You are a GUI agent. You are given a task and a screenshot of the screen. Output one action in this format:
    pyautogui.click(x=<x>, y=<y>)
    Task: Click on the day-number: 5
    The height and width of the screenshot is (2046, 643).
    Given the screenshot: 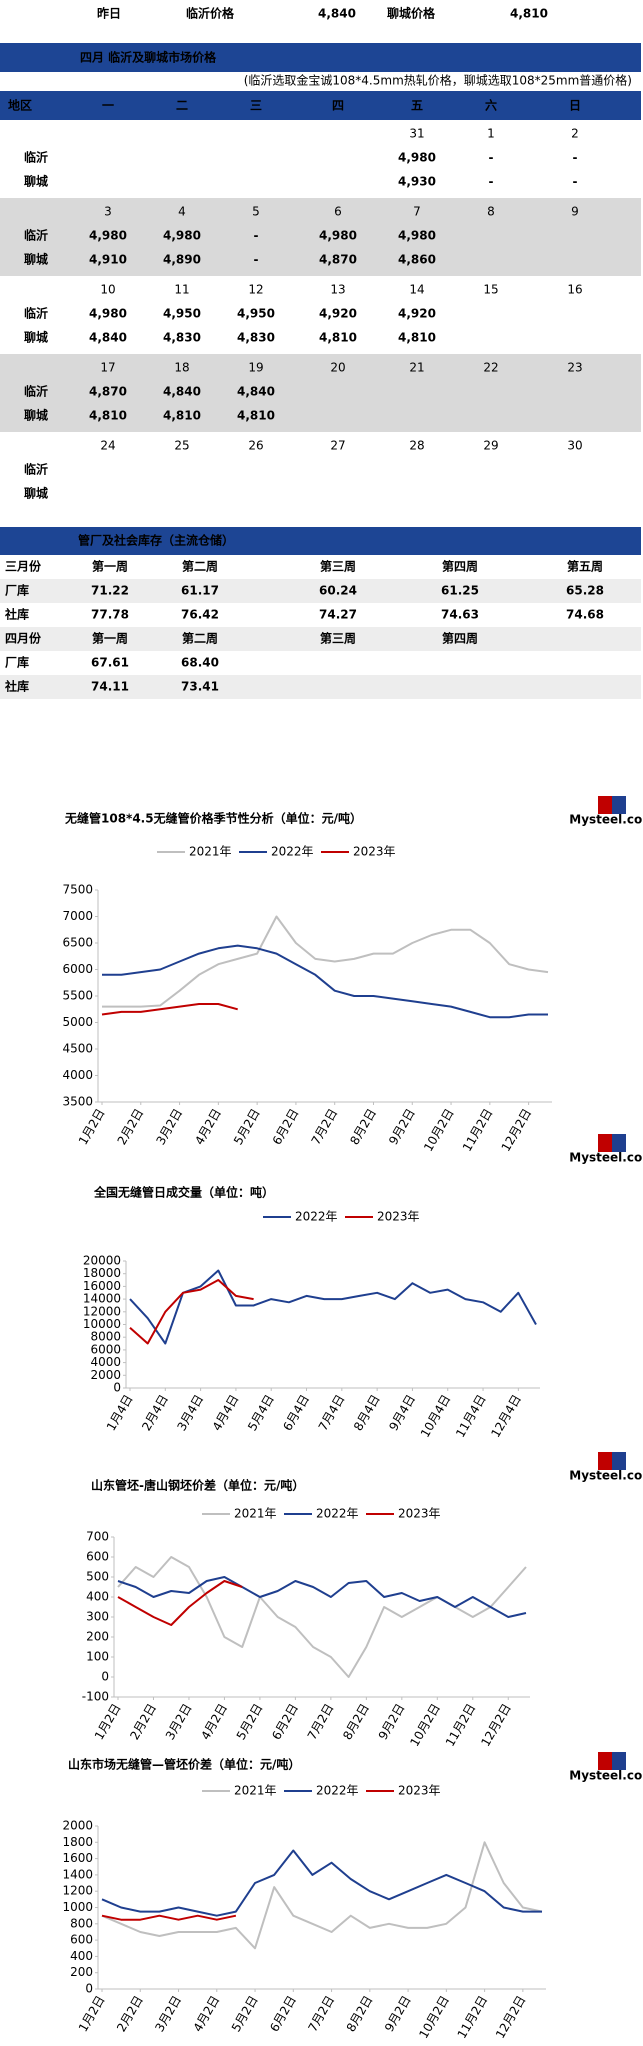 What is the action you would take?
    pyautogui.click(x=256, y=212)
    